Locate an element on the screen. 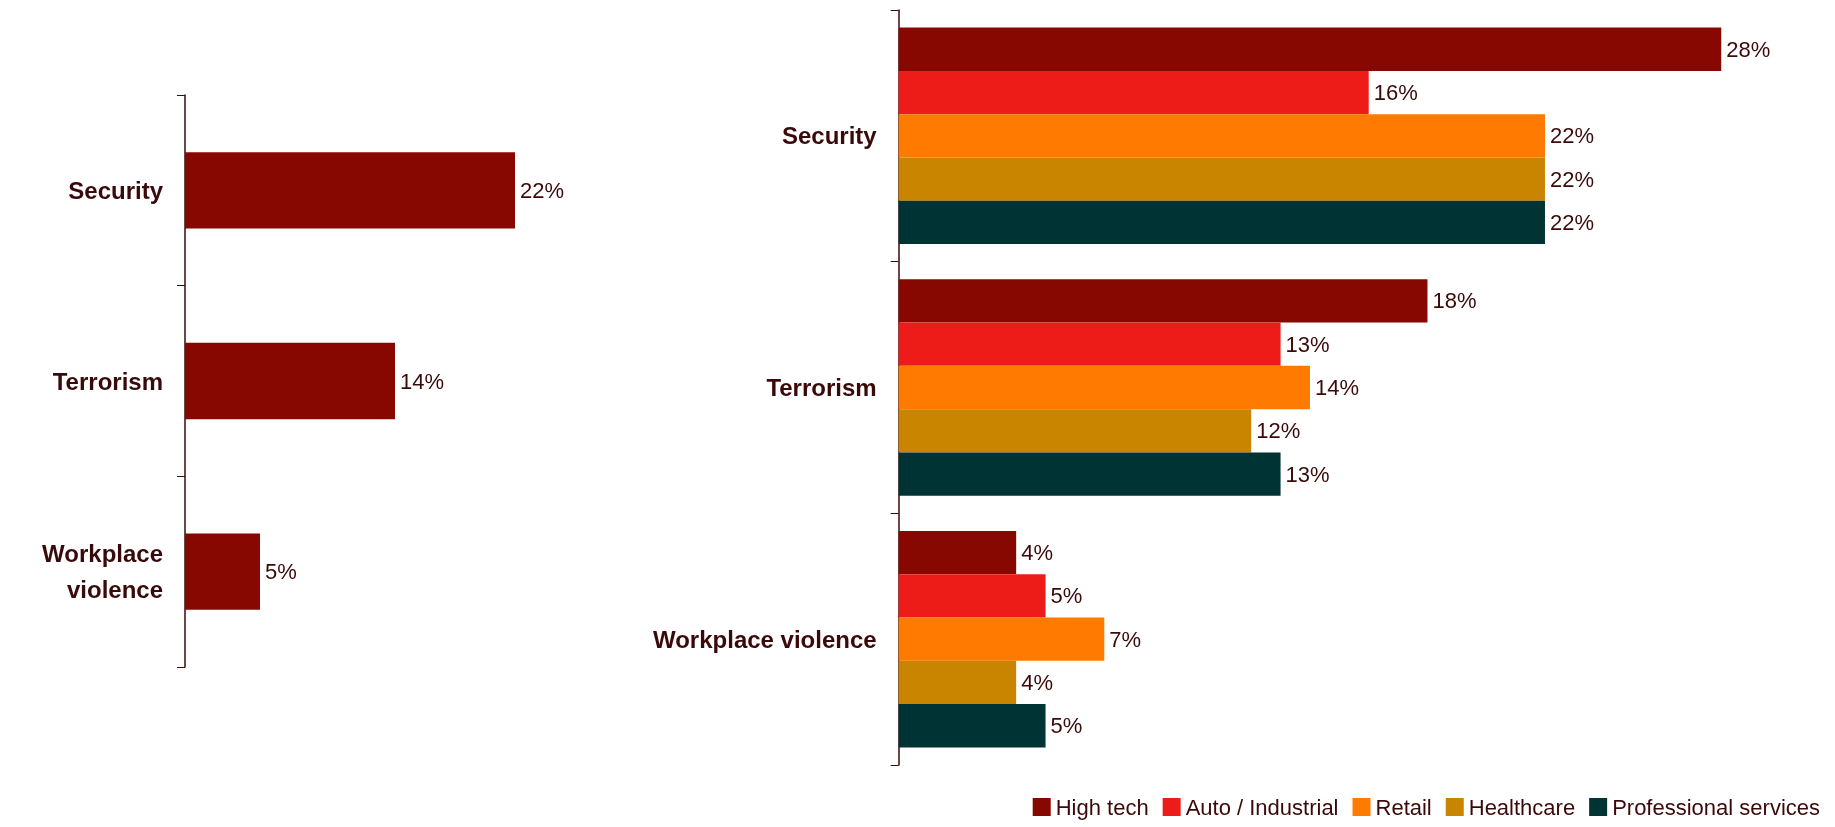 The height and width of the screenshot is (827, 1835). data-label: 16% is located at coordinates (1395, 93).